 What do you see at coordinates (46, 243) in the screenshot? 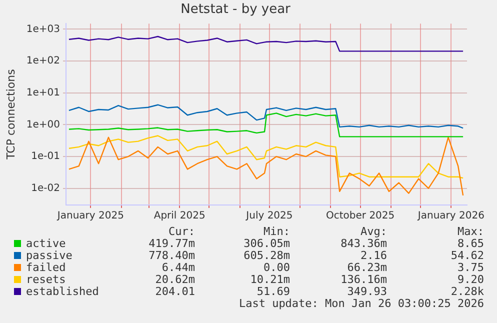
I see `legend-label: active` at bounding box center [46, 243].